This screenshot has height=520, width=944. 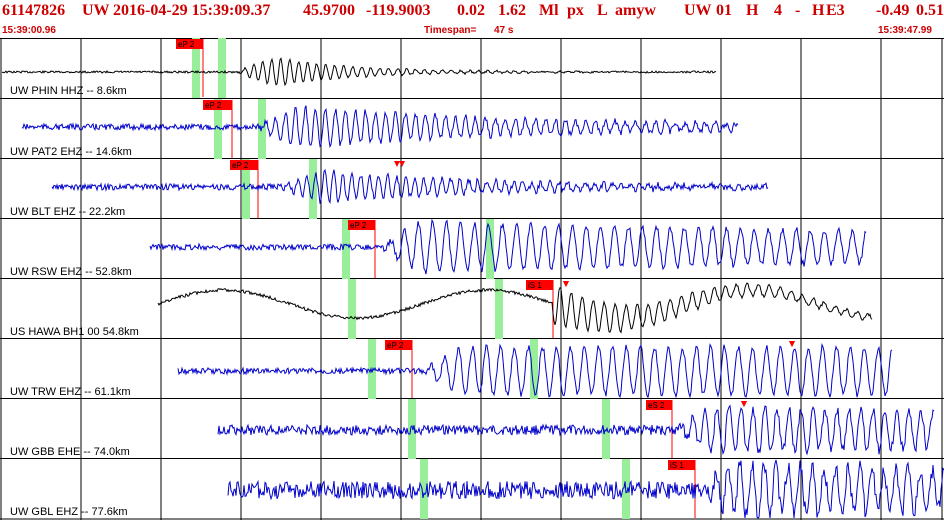 I want to click on event-type: px, so click(x=575, y=10).